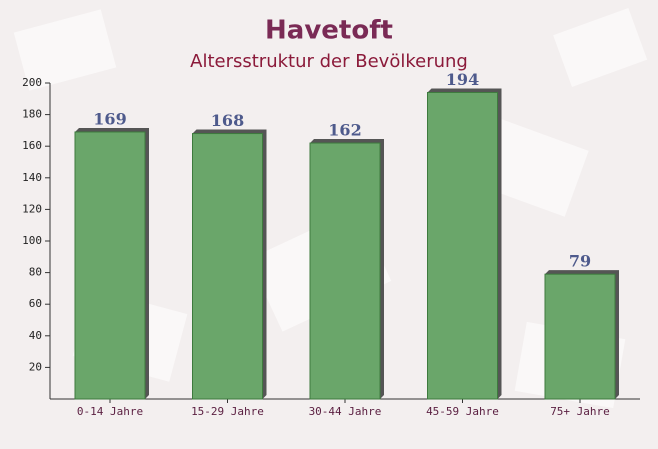  What do you see at coordinates (227, 411) in the screenshot?
I see `x-tick-label: 15-29 Jahre` at bounding box center [227, 411].